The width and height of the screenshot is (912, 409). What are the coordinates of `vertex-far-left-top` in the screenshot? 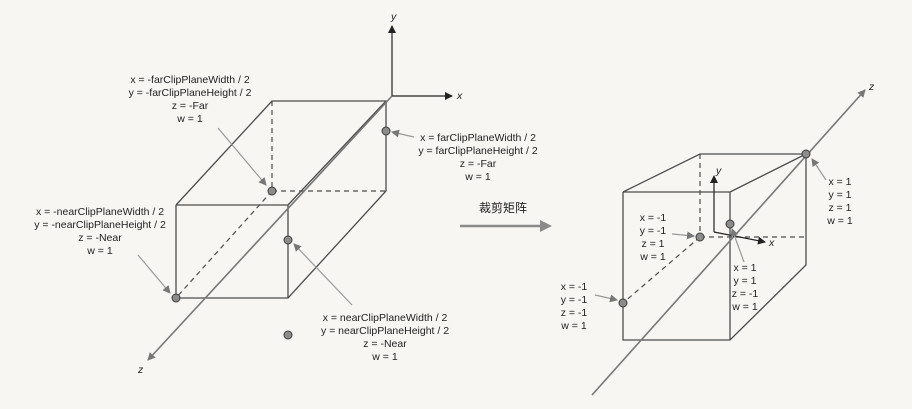 It's located at (272, 191).